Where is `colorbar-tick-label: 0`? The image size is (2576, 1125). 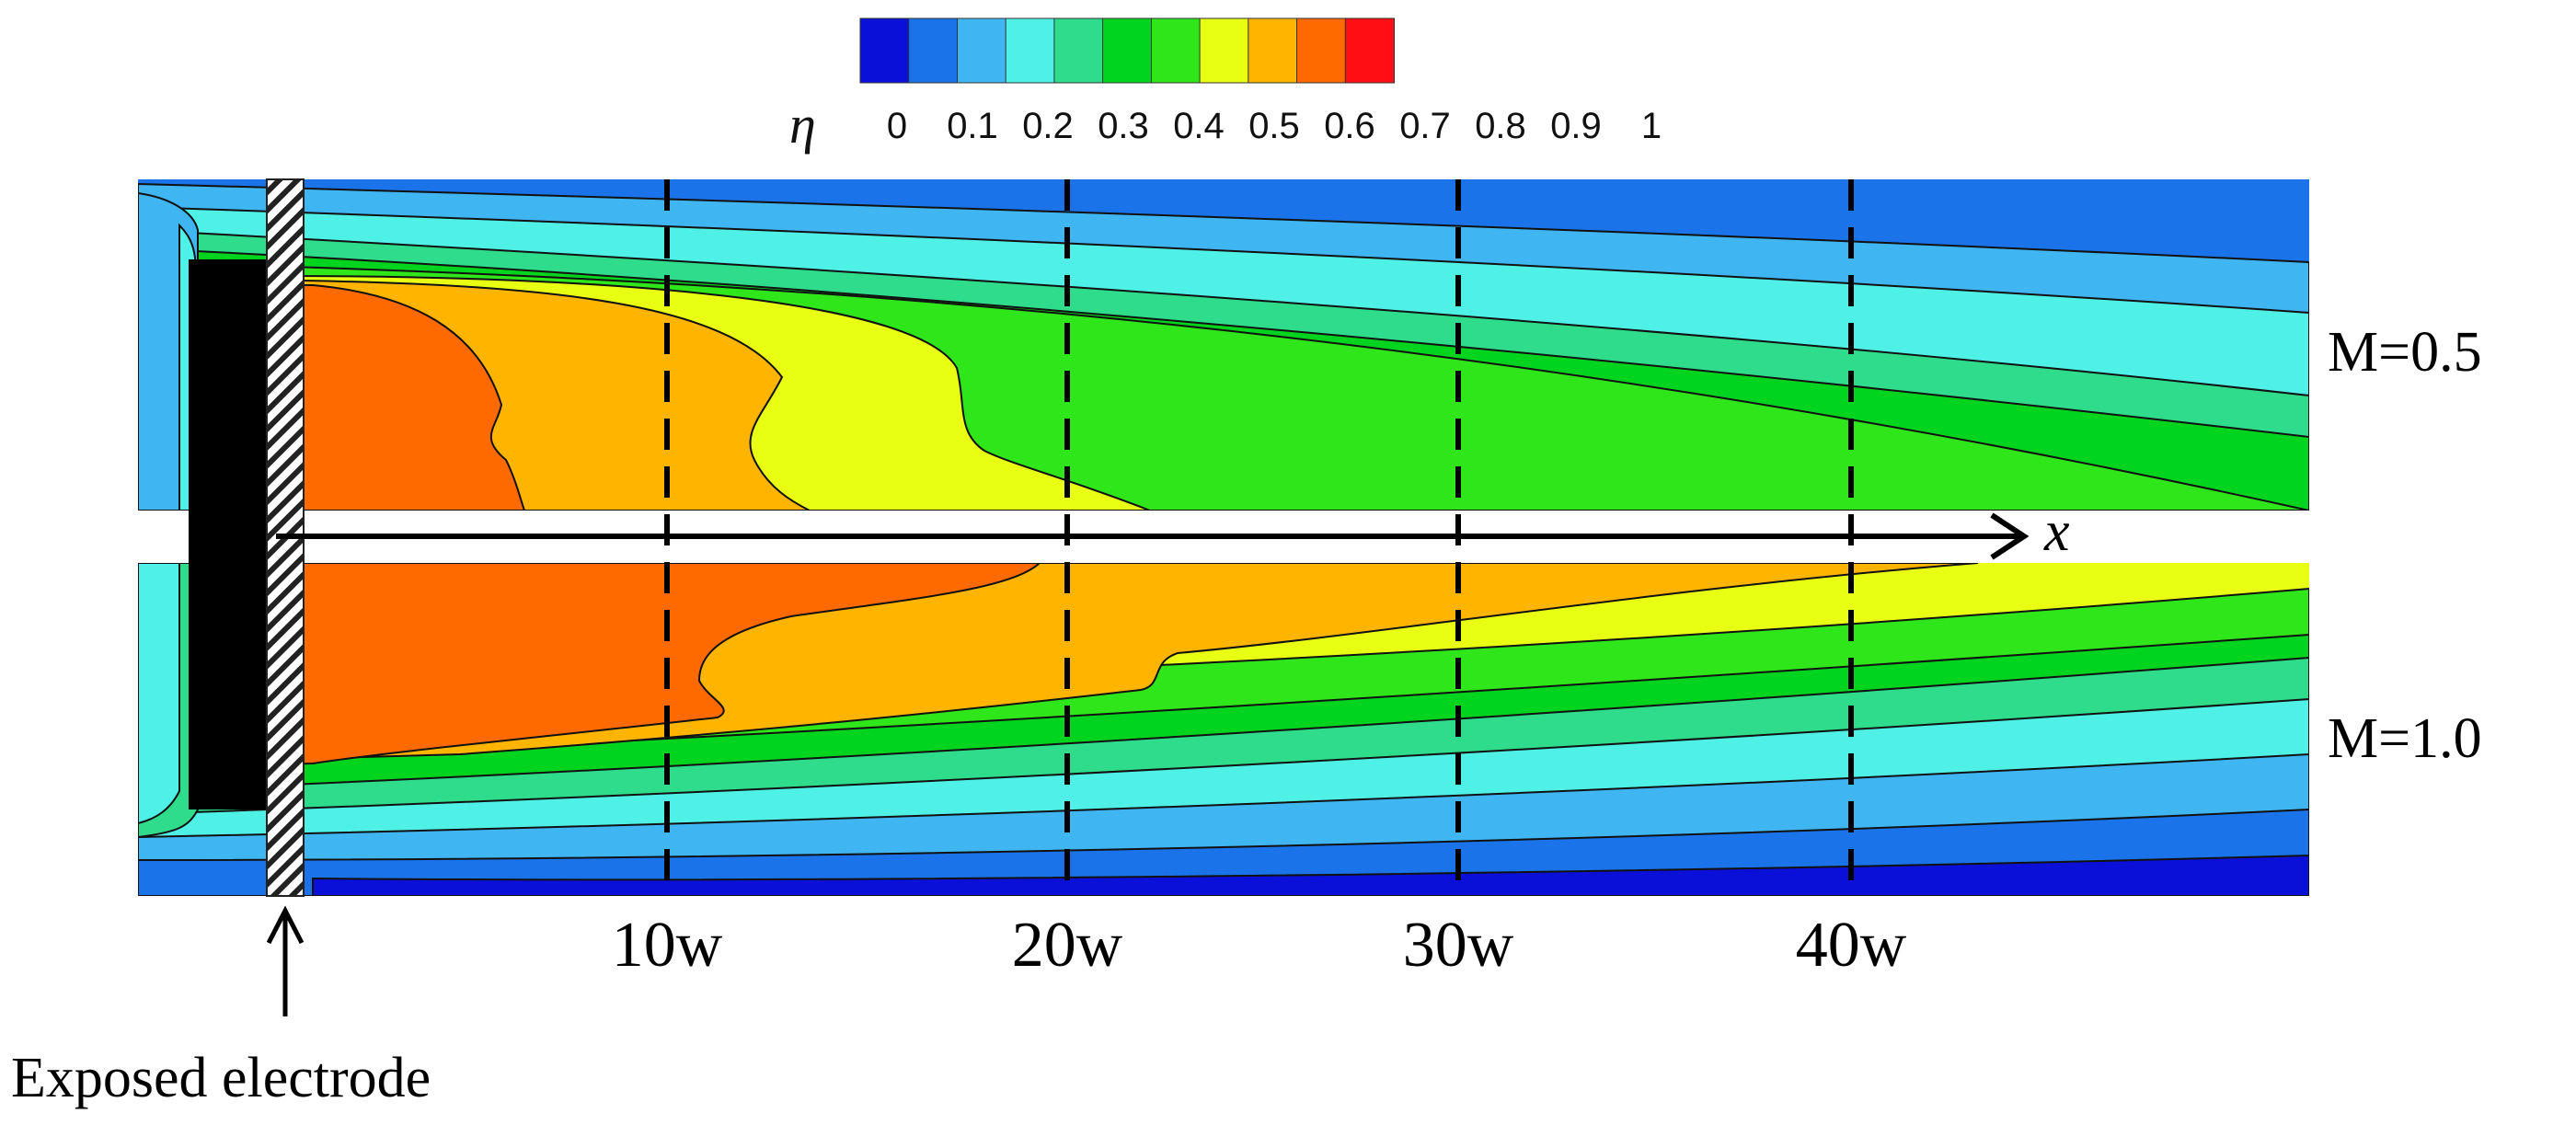 colorbar-tick-label: 0 is located at coordinates (897, 126).